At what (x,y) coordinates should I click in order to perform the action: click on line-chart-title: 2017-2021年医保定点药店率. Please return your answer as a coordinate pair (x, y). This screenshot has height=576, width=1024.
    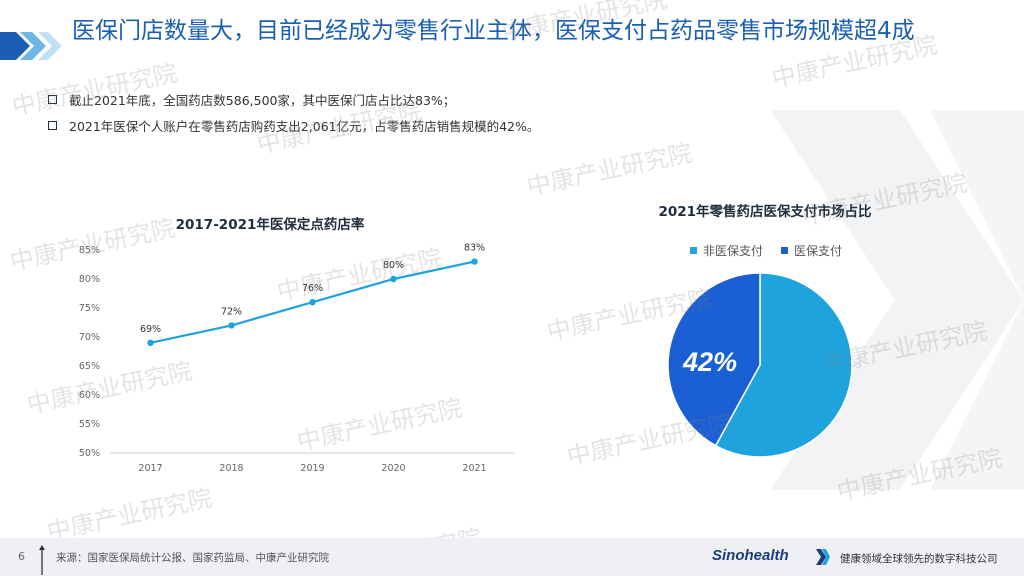
    Looking at the image, I should click on (270, 225).